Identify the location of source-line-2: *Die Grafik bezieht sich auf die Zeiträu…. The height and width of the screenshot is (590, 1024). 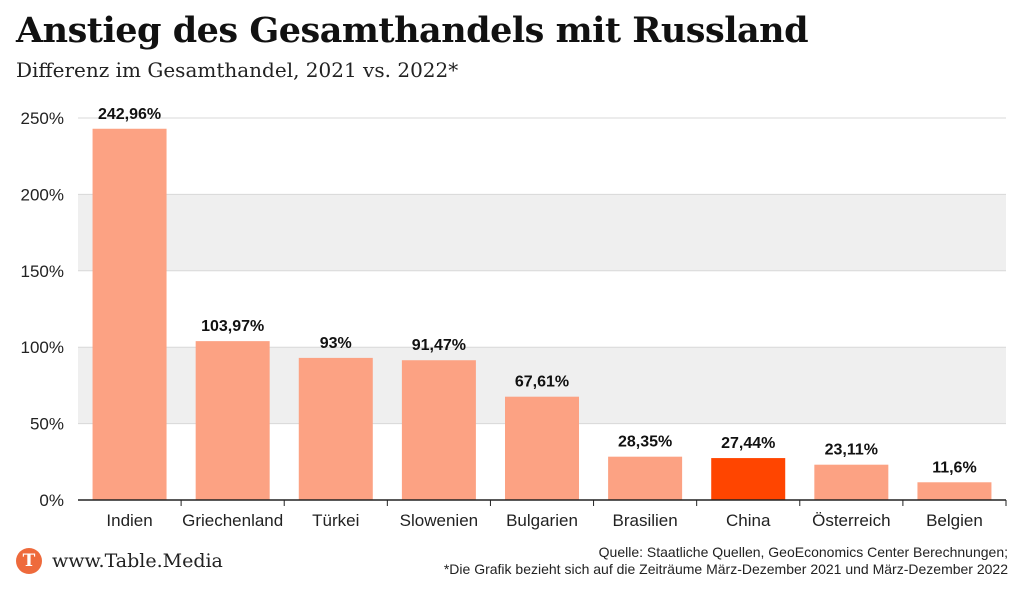
(725, 569).